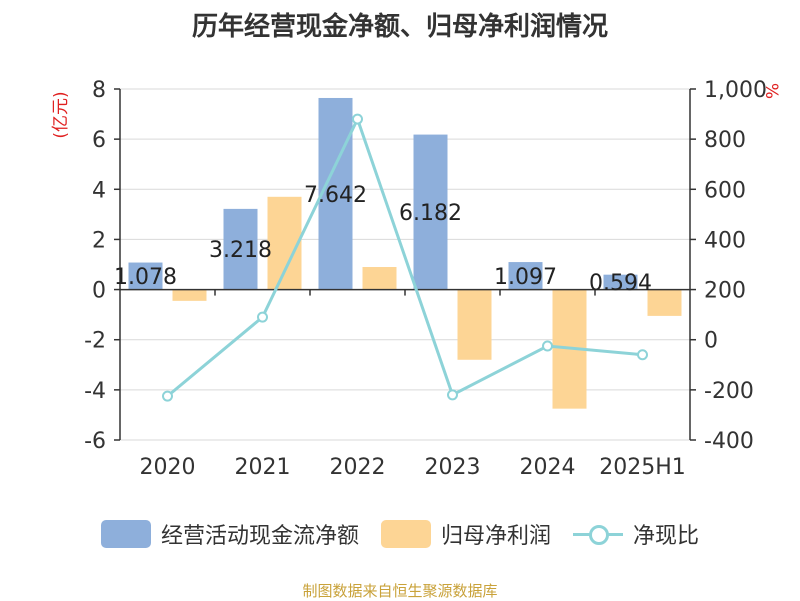 The width and height of the screenshot is (800, 601). Describe the element at coordinates (771, 91) in the screenshot. I see `right-axis-label: %` at that location.